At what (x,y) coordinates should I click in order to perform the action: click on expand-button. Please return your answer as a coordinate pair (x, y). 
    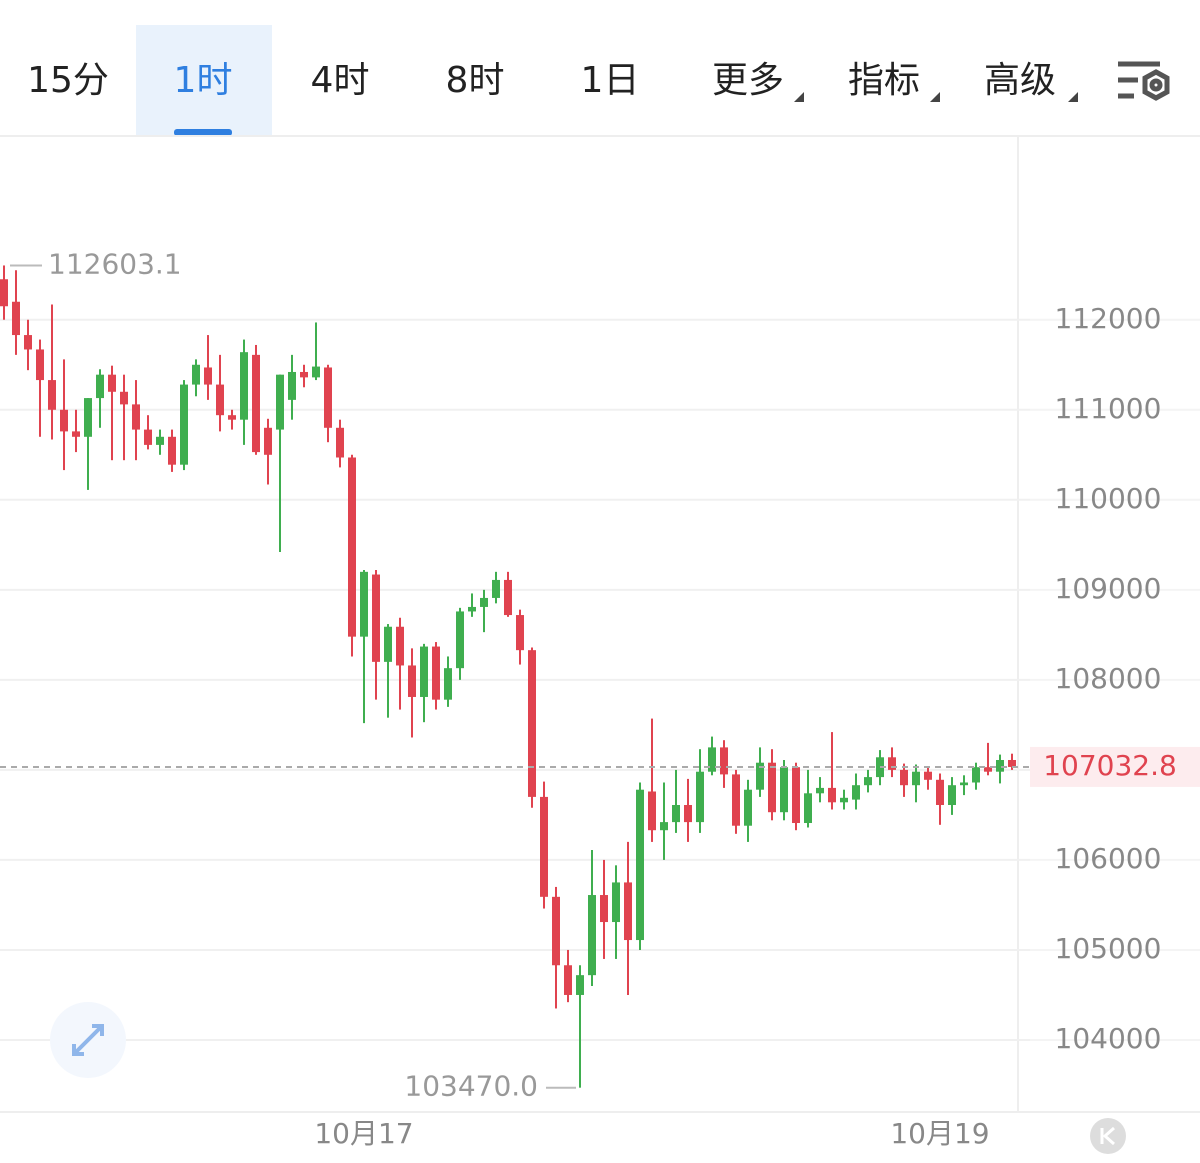
    Looking at the image, I should click on (88, 1040).